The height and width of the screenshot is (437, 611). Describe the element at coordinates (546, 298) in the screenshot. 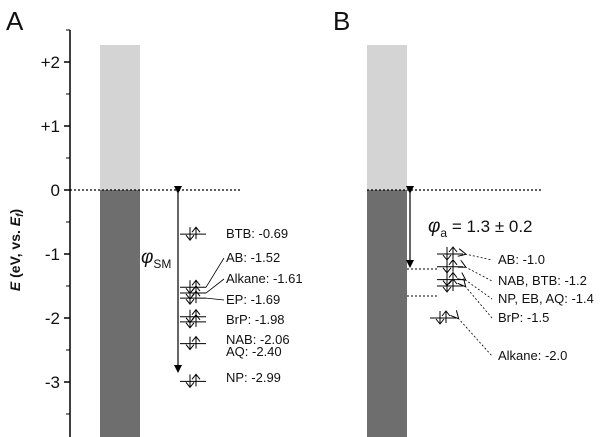

I see `panel-b-level-label-2: NP, EB, AQ: -1.4` at that location.